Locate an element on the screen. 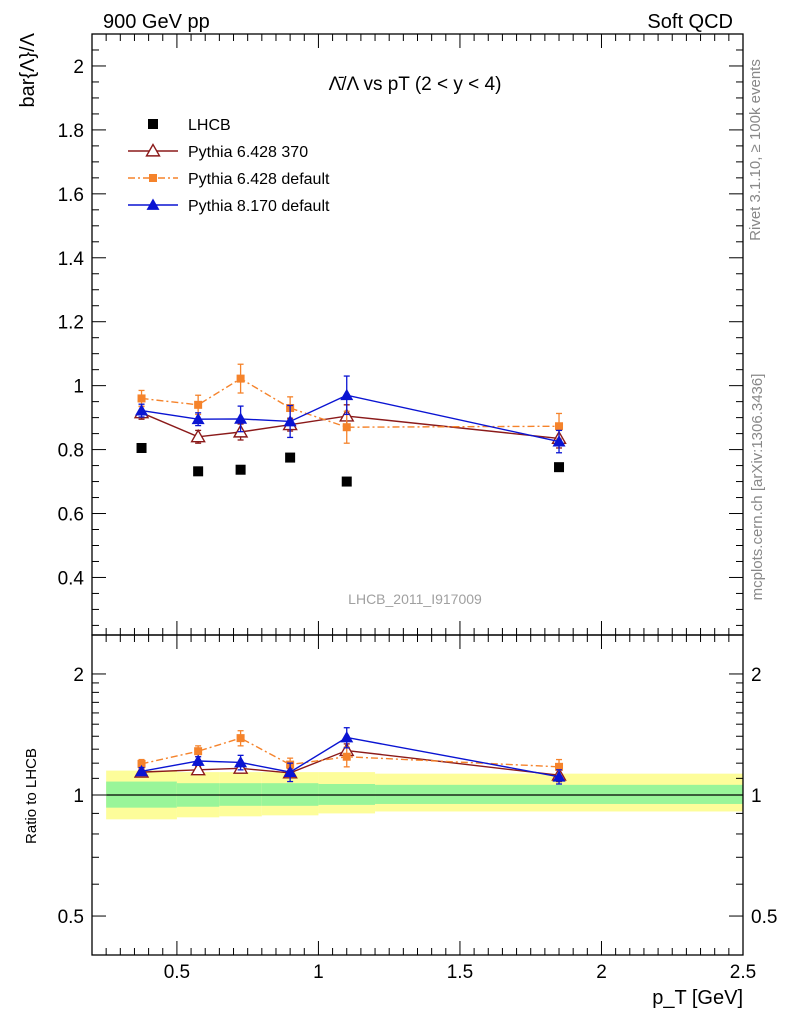 This screenshot has width=786, height=1024. ratio-y-tick-label-right: 1 is located at coordinates (756, 796).